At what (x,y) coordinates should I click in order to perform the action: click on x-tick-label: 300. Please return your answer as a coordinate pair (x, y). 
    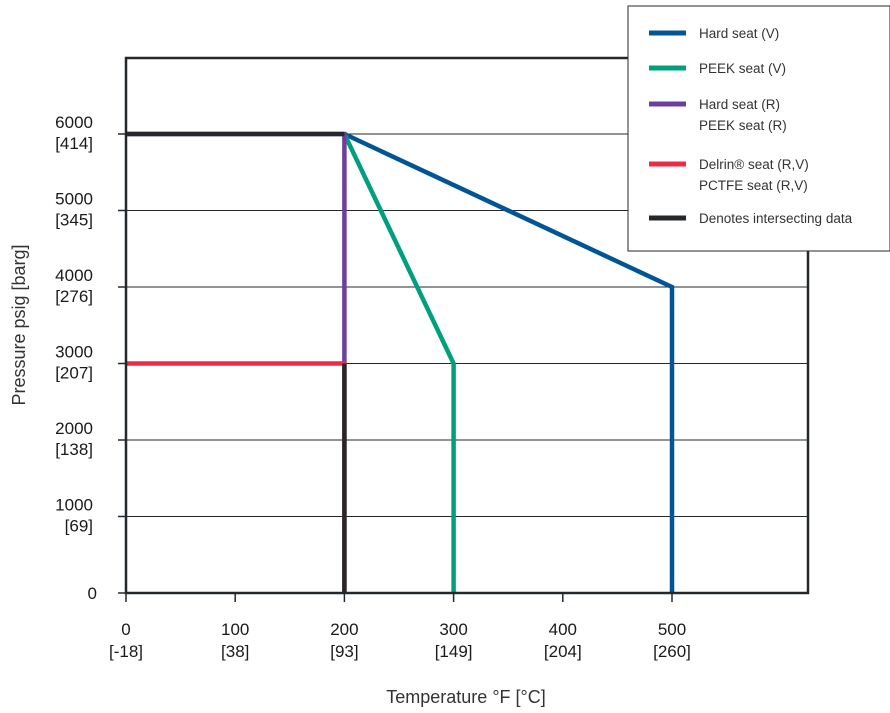
    Looking at the image, I should click on (453, 629).